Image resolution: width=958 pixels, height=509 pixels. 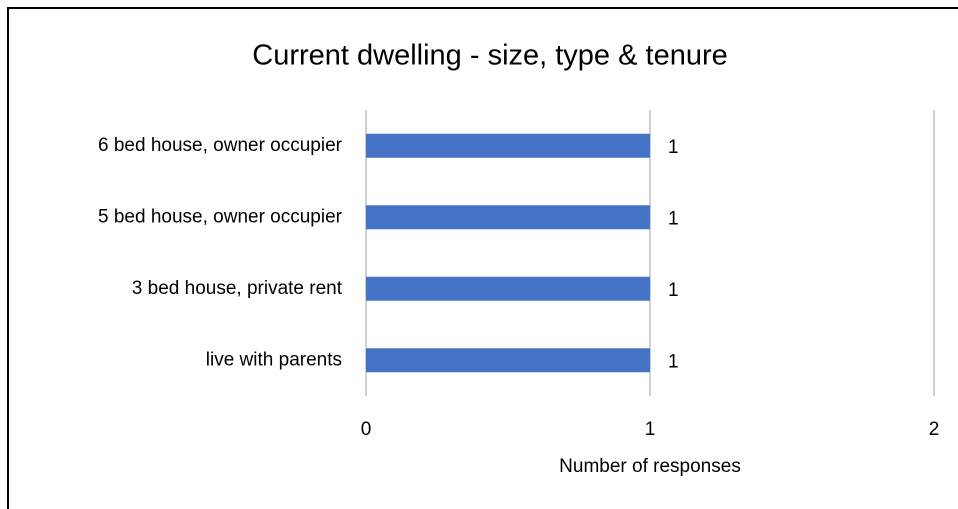 I want to click on y-tick-label: 3 bed house, private rent, so click(x=237, y=288).